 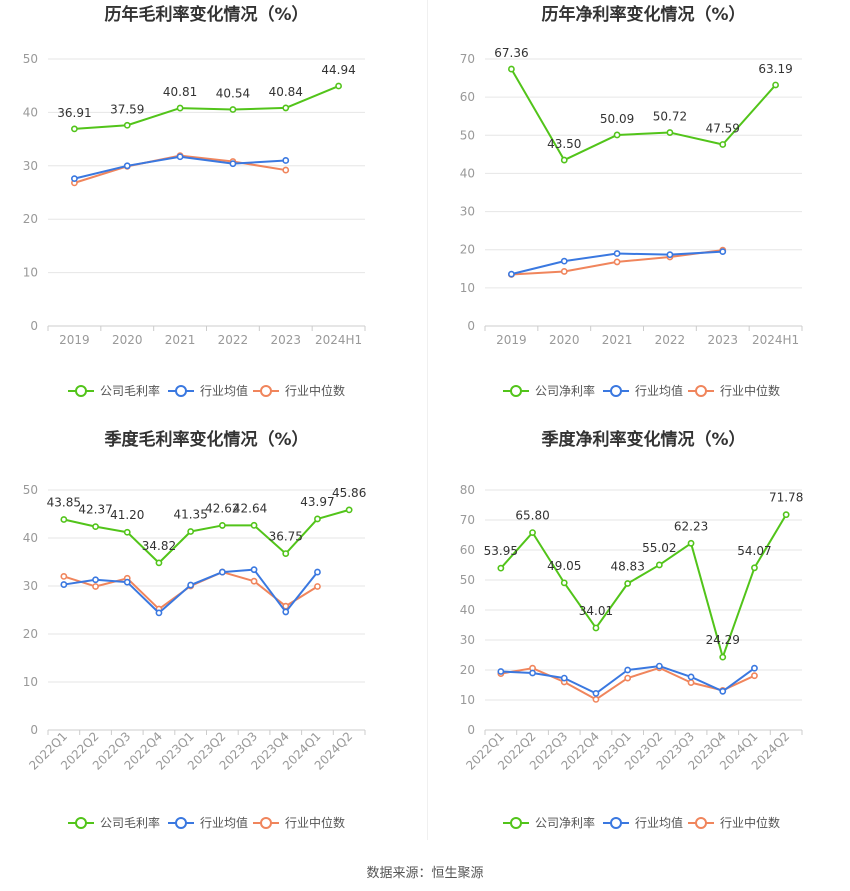 I want to click on data-label: 71.78, so click(x=786, y=498).